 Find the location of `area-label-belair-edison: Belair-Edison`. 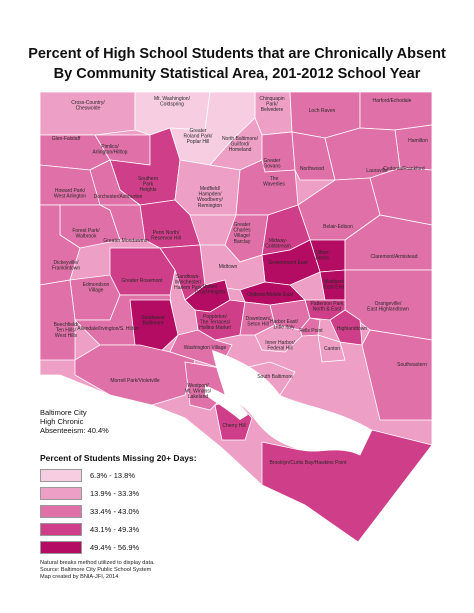

area-label-belair-edison: Belair-Edison is located at coordinates (338, 227).